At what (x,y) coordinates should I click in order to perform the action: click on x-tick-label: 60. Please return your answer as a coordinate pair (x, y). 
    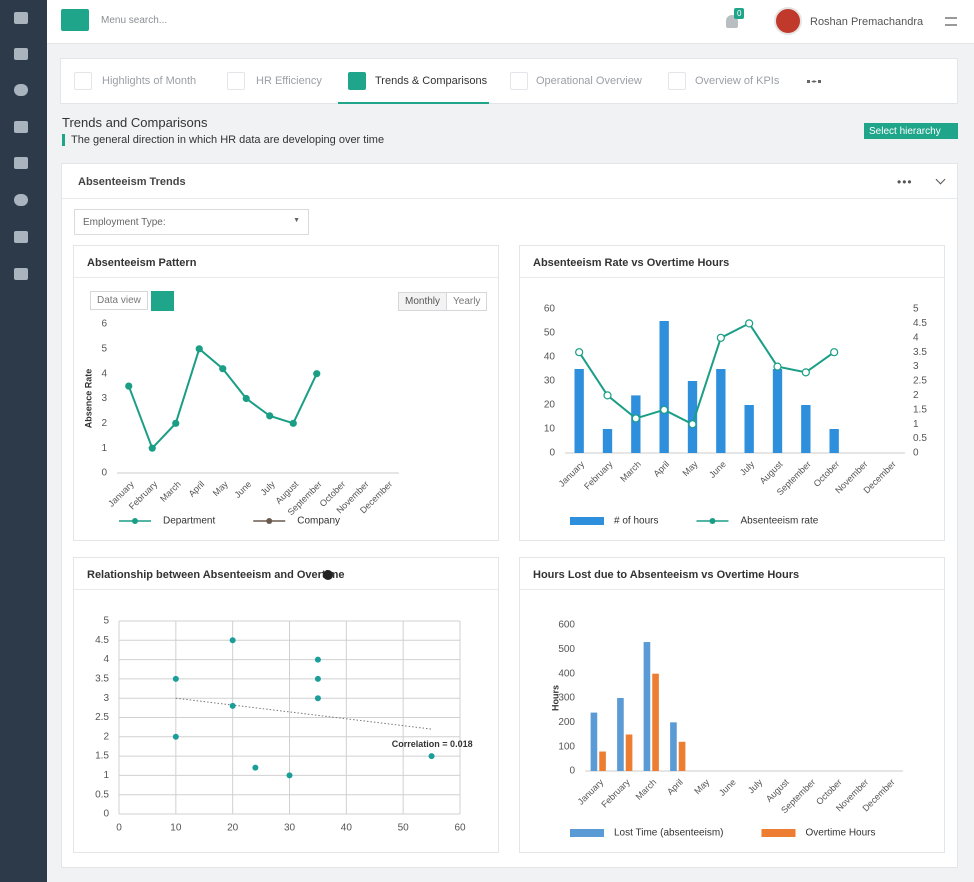
    Looking at the image, I should click on (460, 828).